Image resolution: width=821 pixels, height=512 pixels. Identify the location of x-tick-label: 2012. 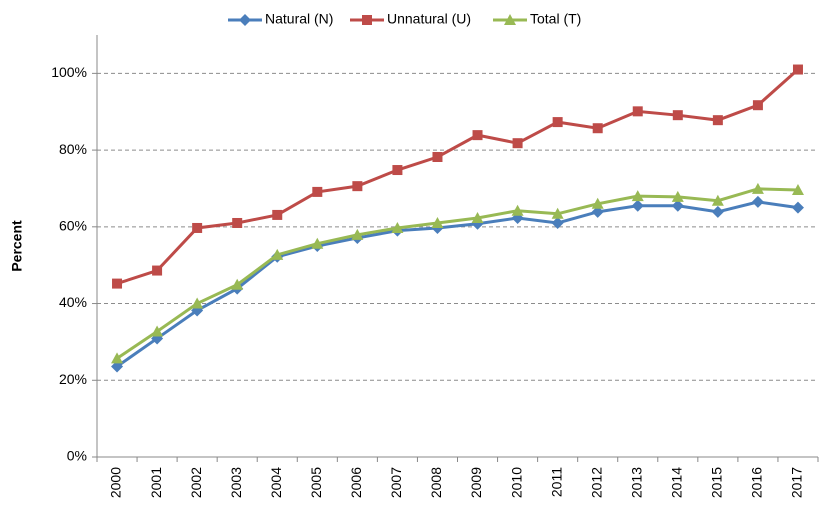
(596, 482).